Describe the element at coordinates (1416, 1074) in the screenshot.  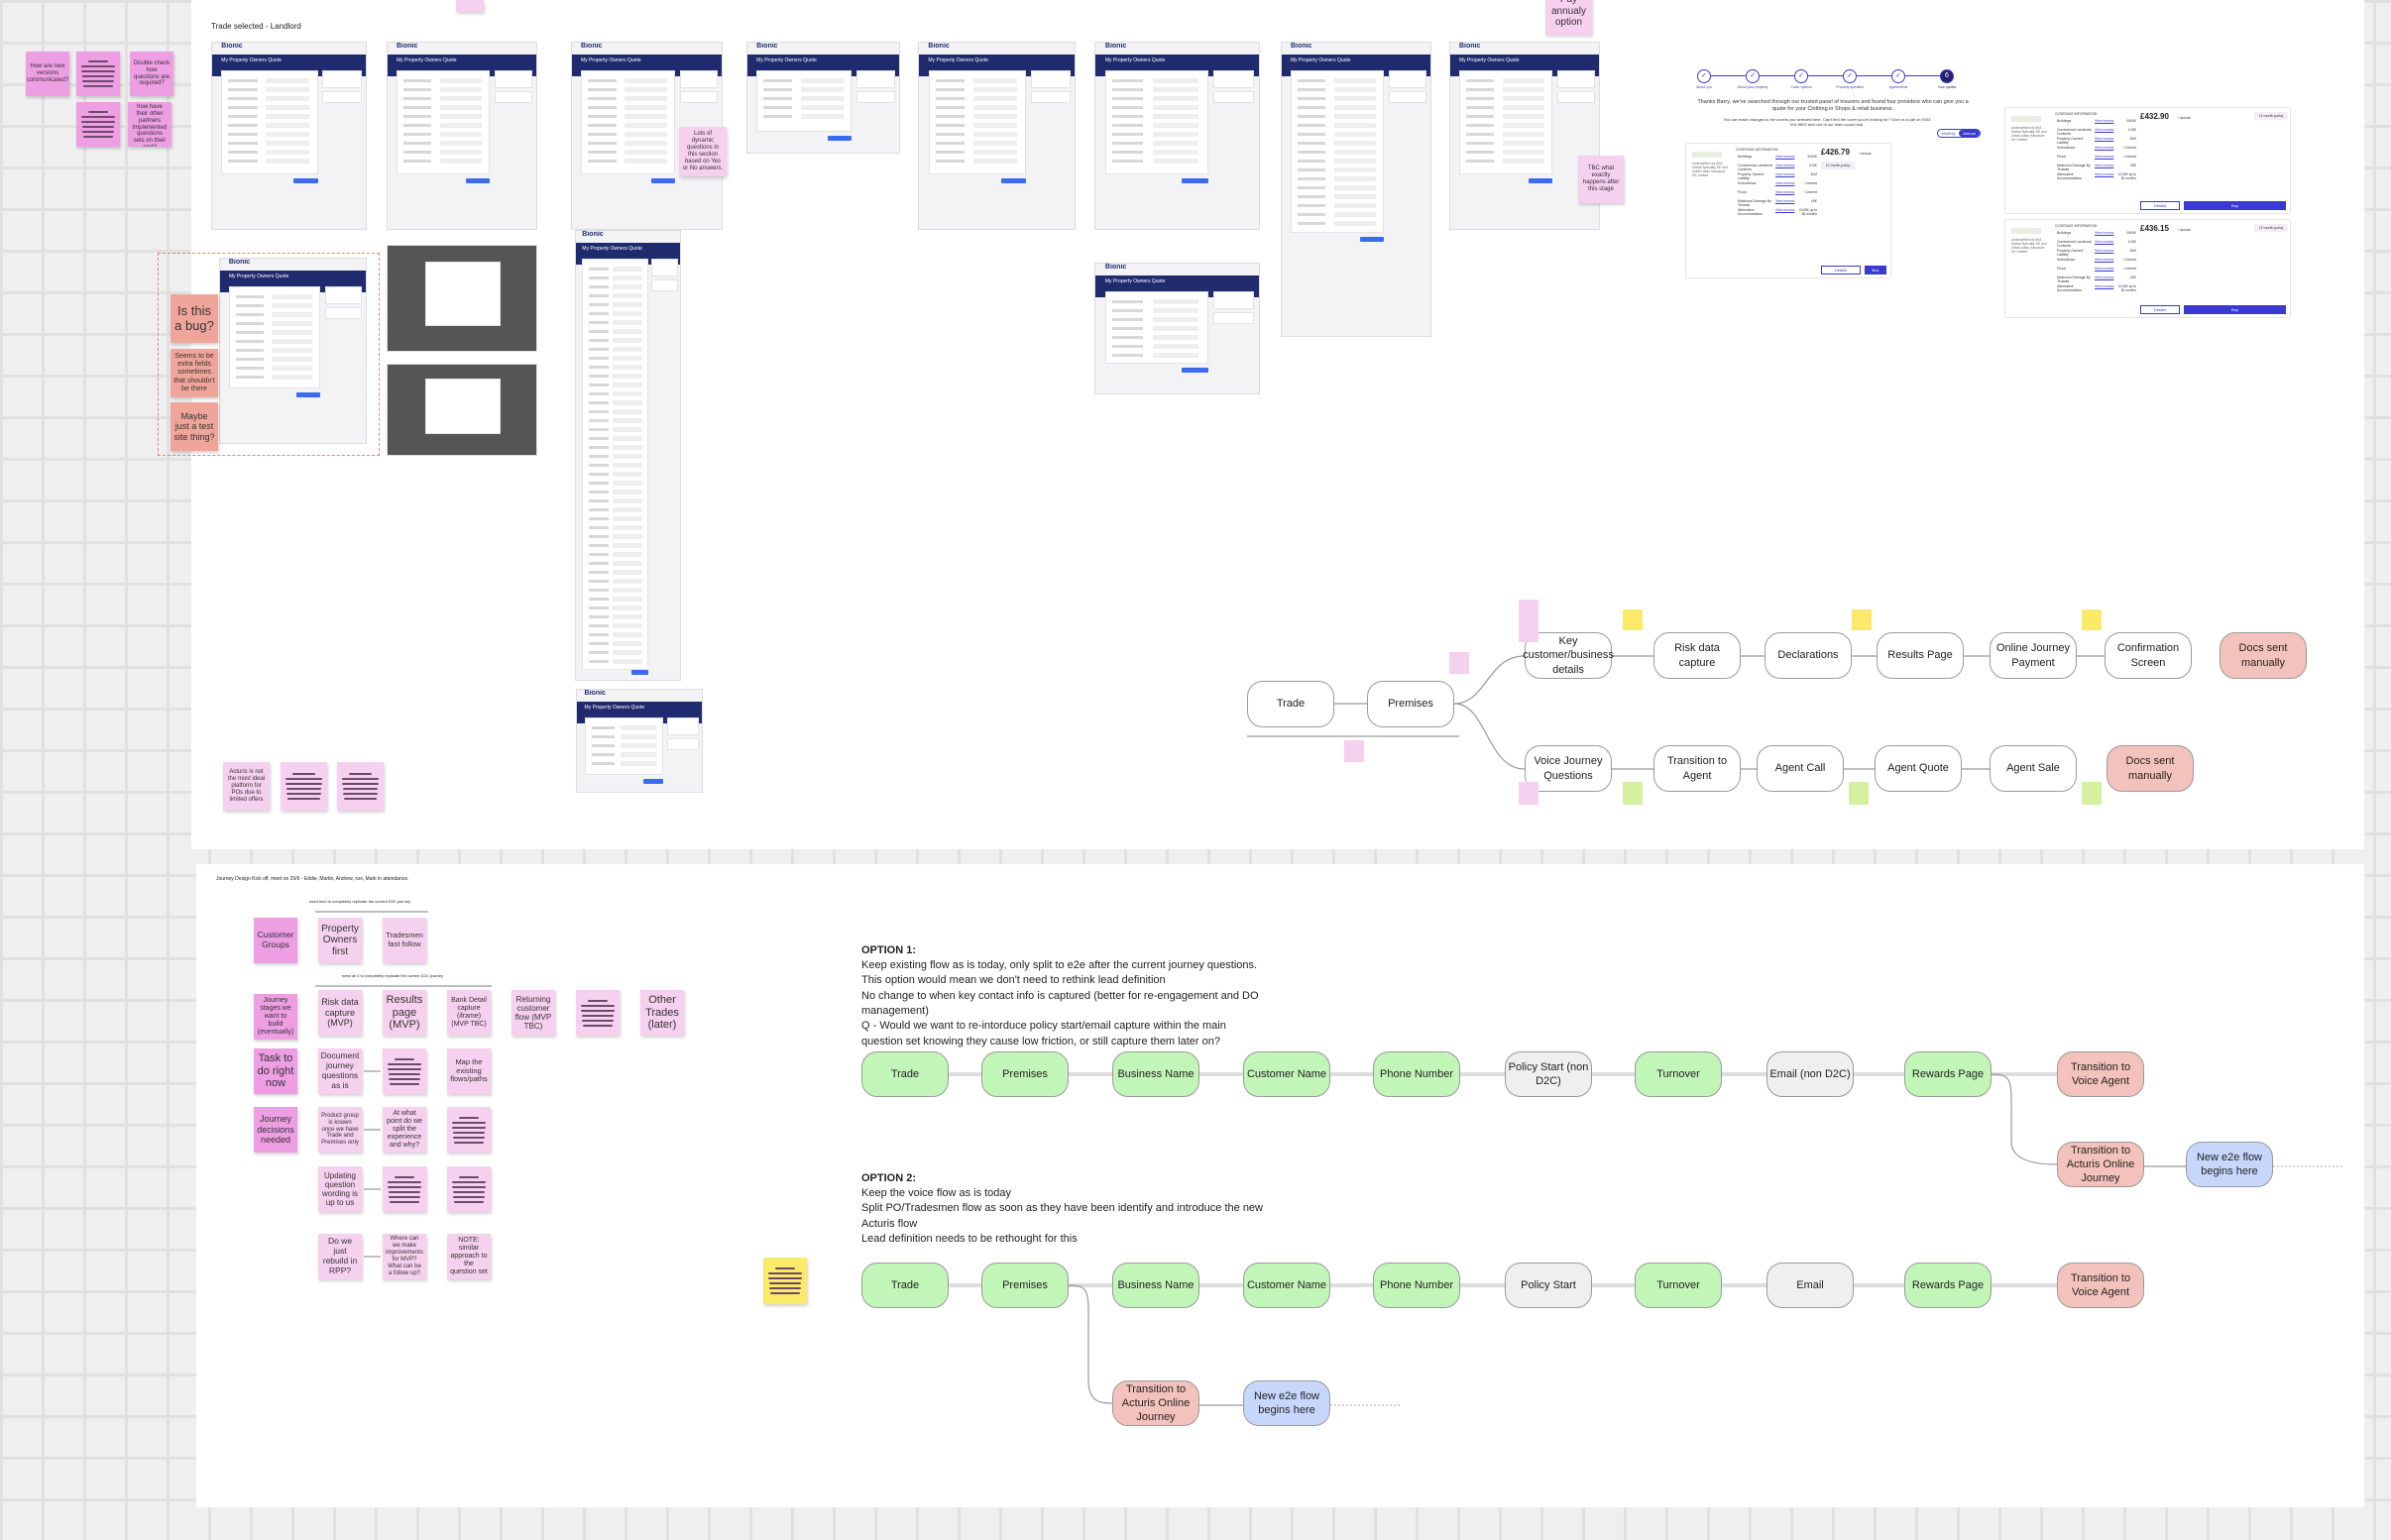
I see `flow-node: Phone Number` at that location.